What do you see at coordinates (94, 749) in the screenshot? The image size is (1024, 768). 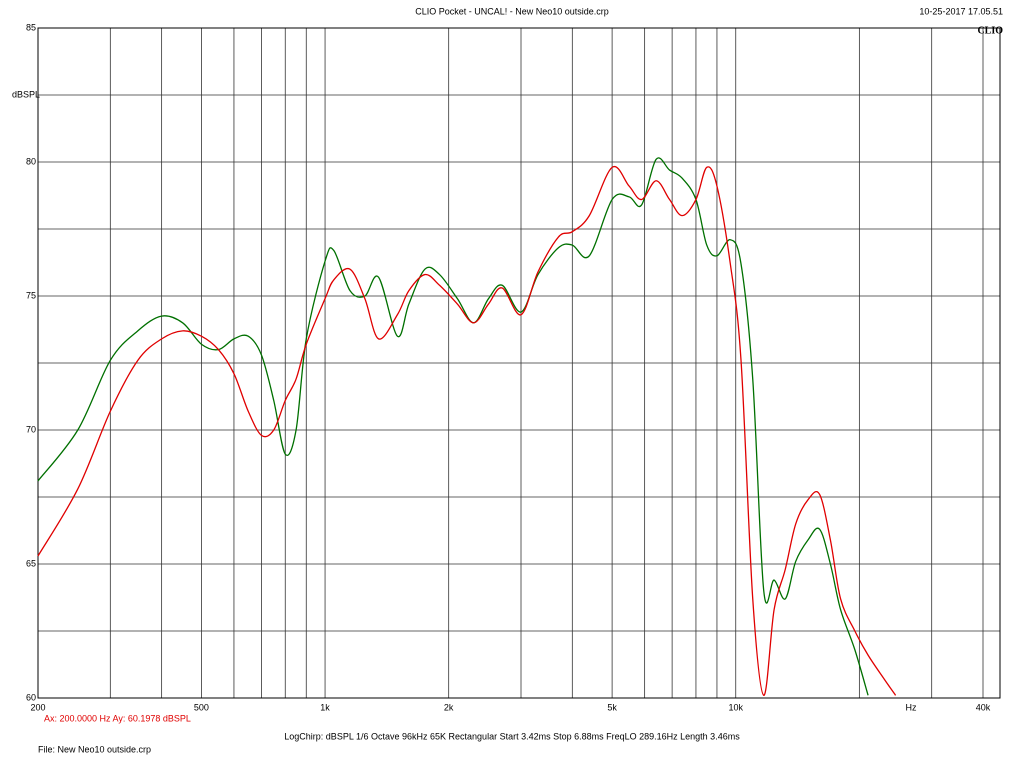 I see `file-name: File: New Neo10 outside.crp` at bounding box center [94, 749].